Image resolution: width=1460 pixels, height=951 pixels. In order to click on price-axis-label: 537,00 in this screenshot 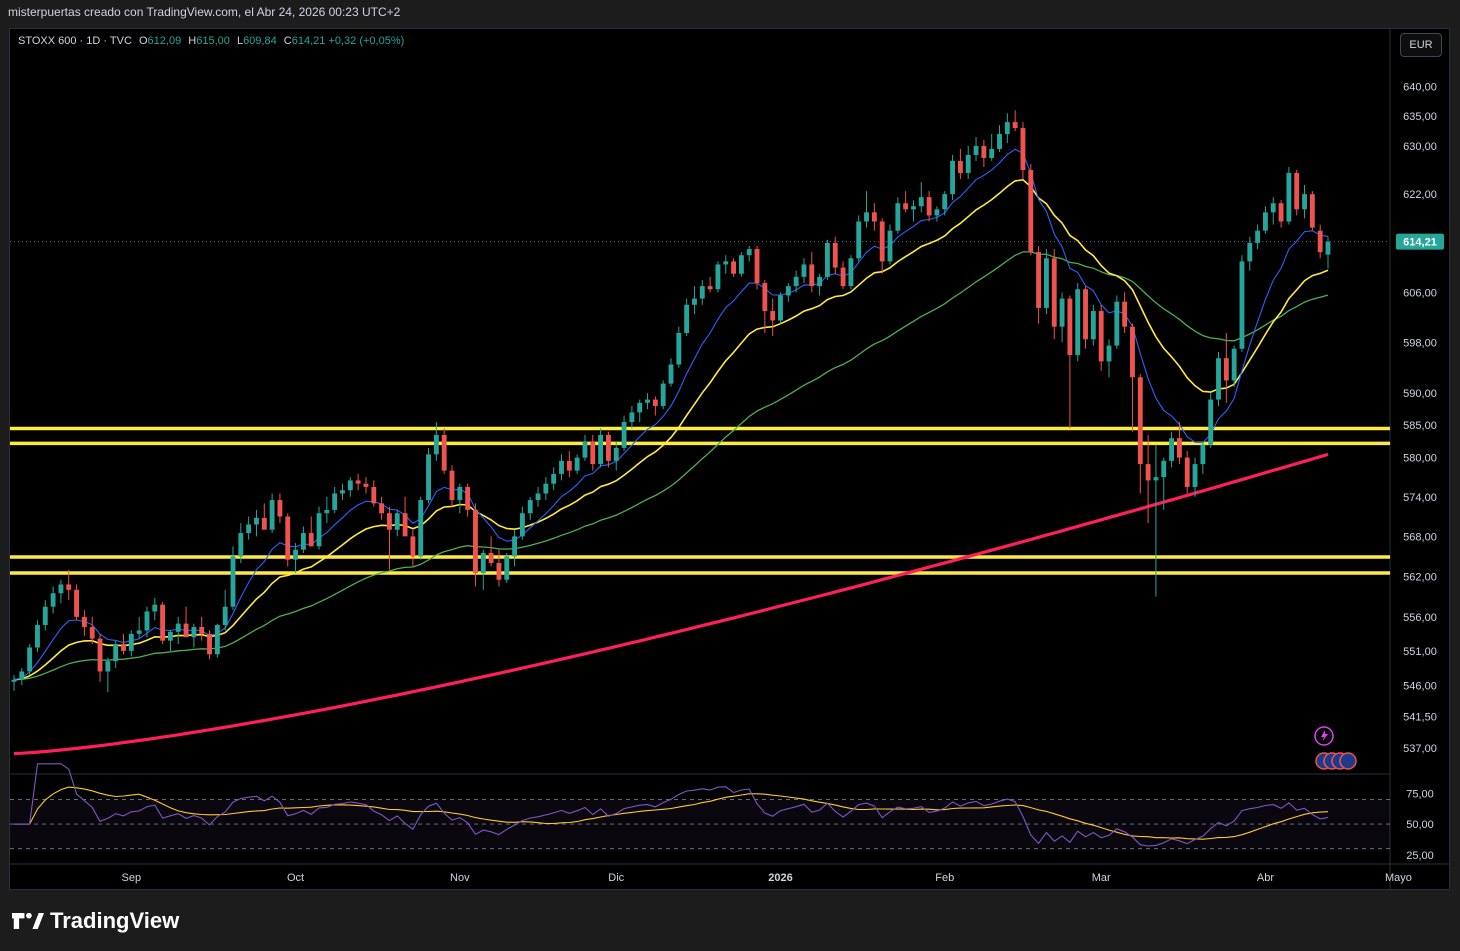, I will do `click(1420, 749)`.